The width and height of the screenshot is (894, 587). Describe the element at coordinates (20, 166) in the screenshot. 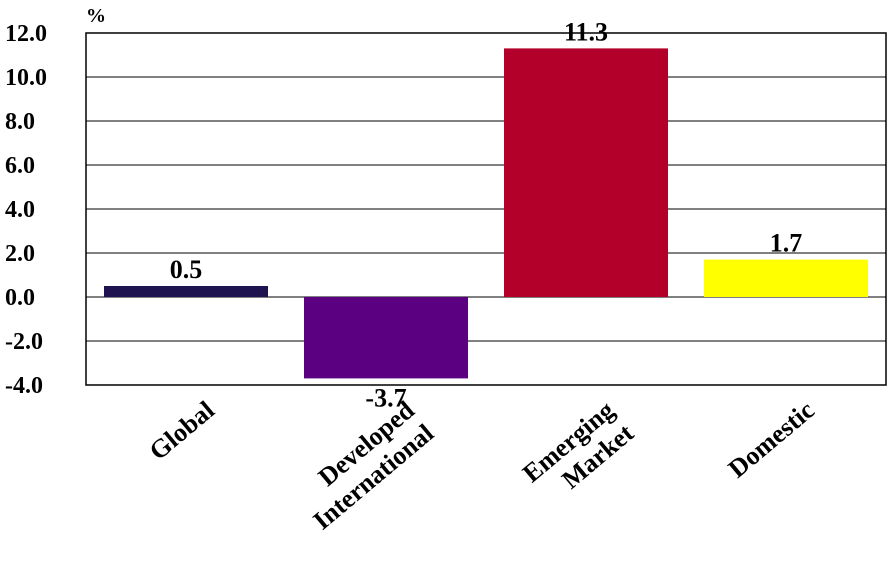

I see `y-tick-label: 6.0` at that location.